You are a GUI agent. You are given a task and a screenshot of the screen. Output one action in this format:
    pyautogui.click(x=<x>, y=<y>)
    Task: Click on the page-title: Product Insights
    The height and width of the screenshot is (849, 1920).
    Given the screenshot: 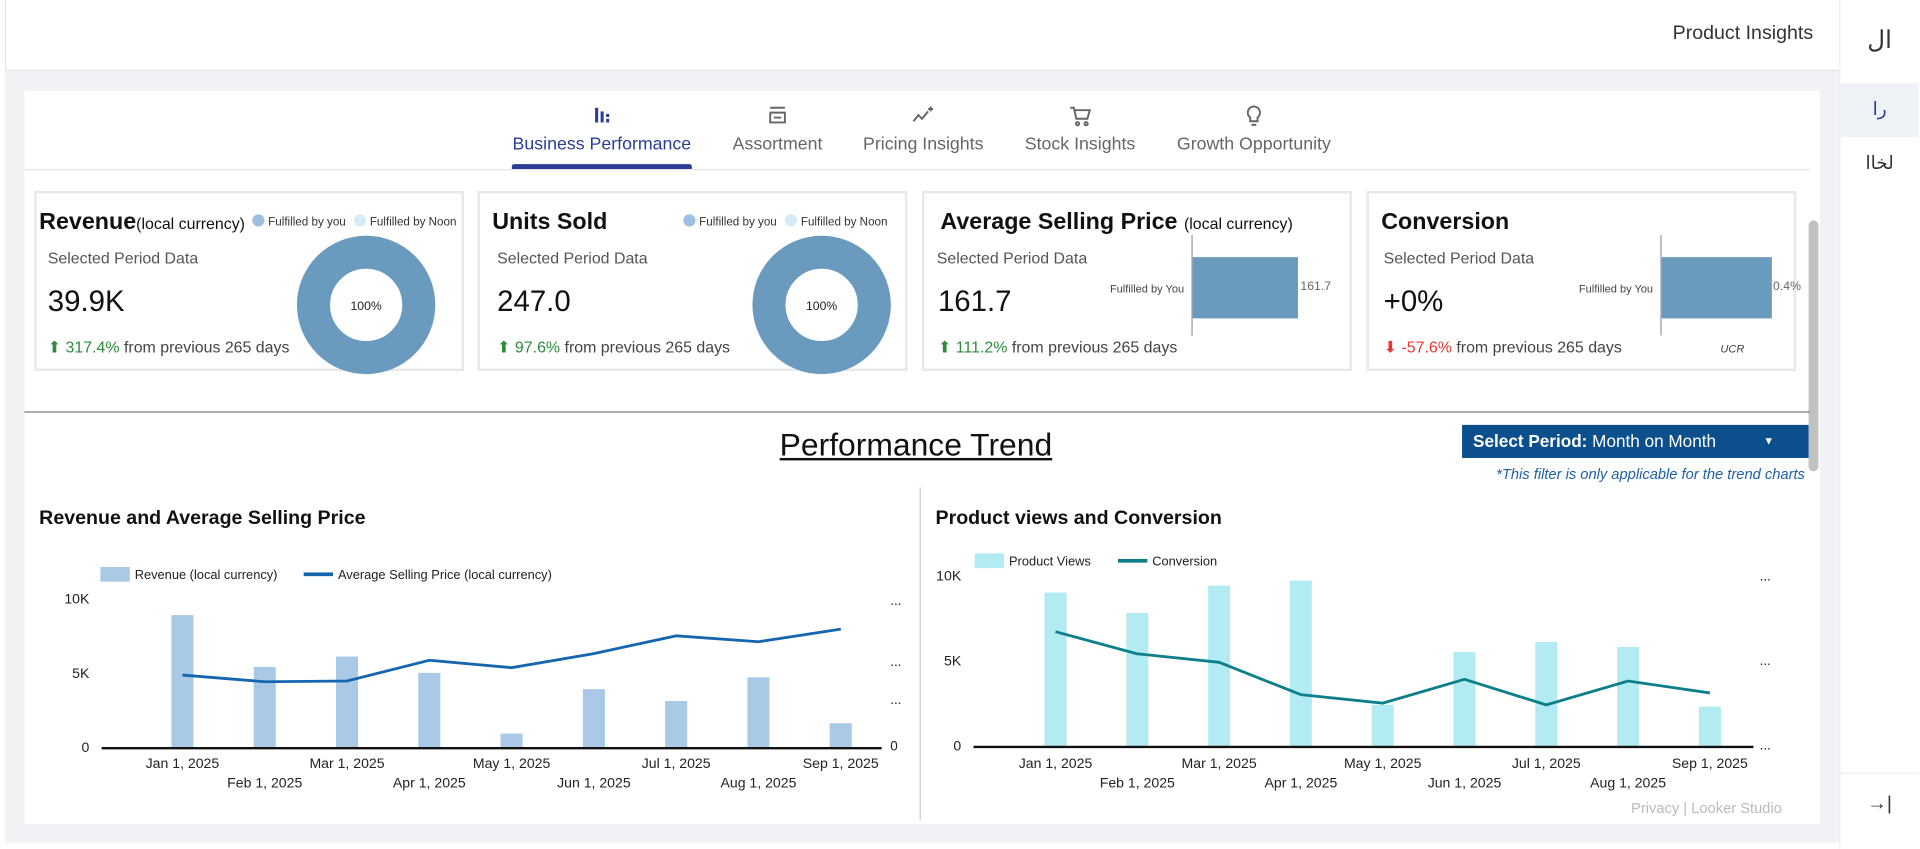 What is the action you would take?
    pyautogui.click(x=1743, y=34)
    